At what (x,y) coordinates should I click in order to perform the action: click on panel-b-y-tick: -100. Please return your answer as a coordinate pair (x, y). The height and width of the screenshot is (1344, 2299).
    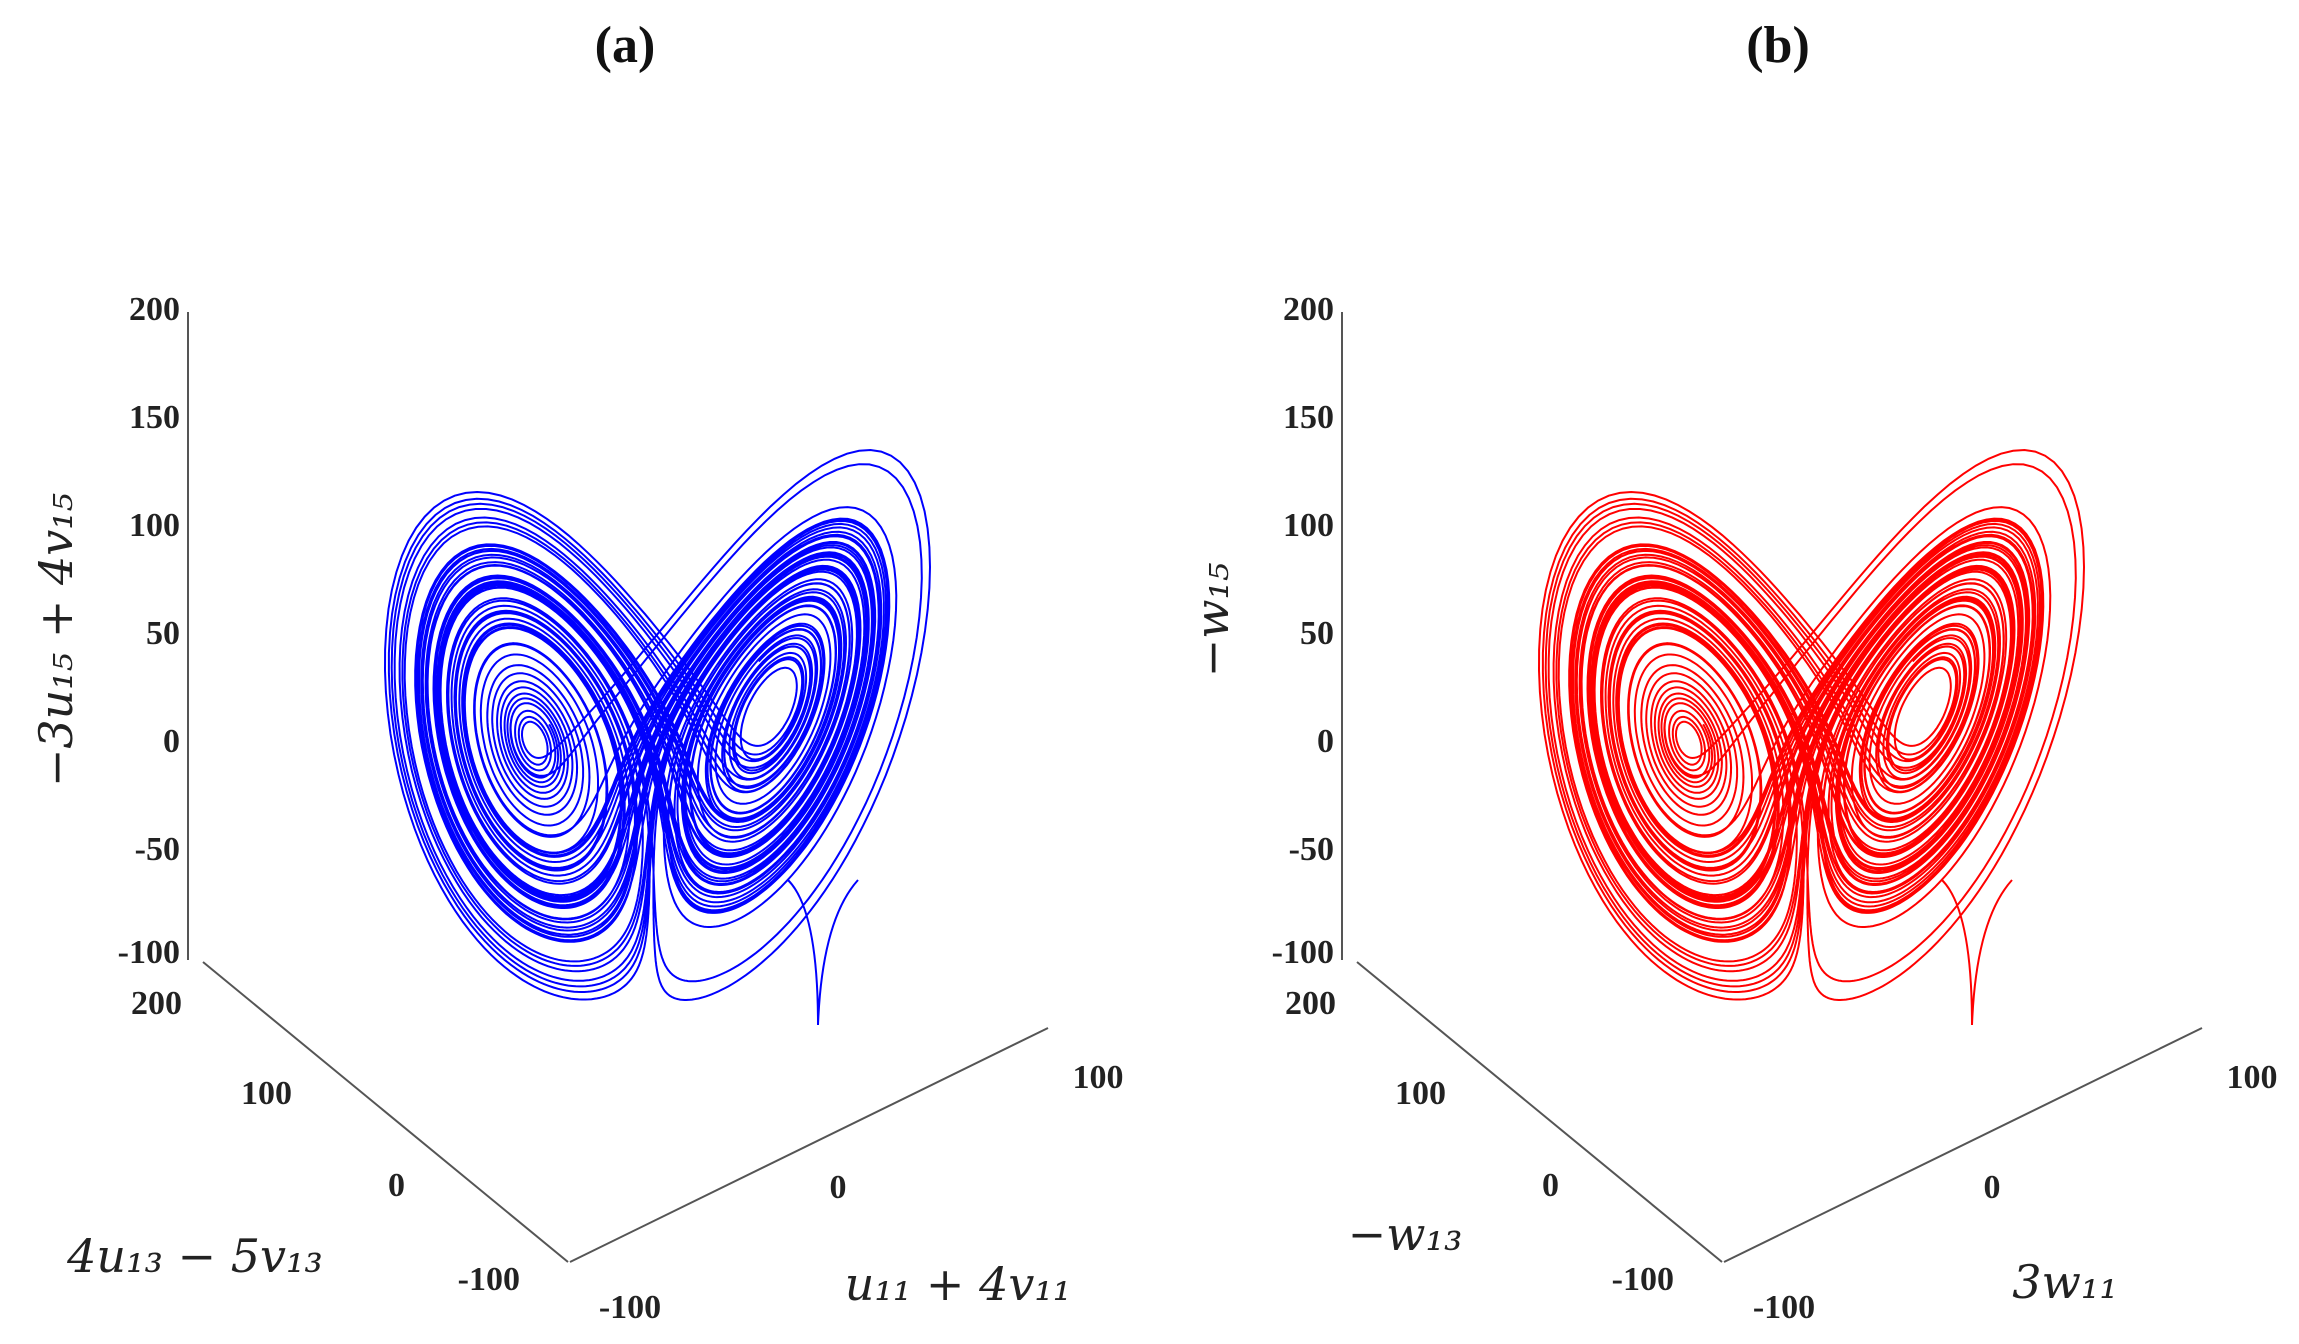
    Looking at the image, I should click on (1643, 1279).